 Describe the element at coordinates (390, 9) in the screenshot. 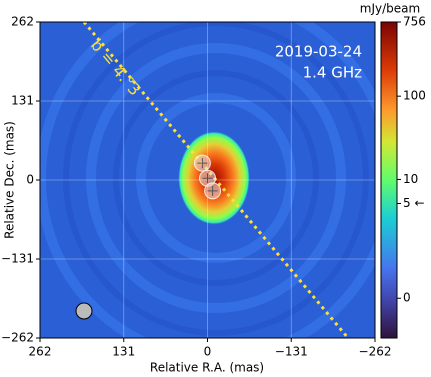

I see `colorbar-label: mJy/beam` at that location.